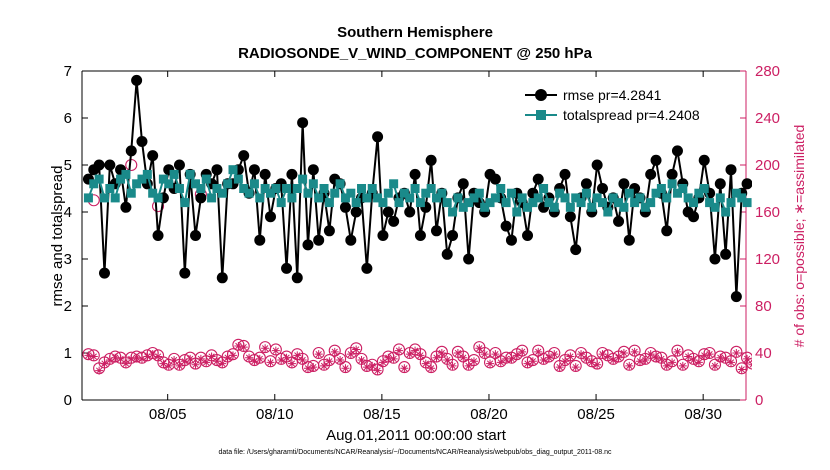 The width and height of the screenshot is (830, 470). Describe the element at coordinates (415, 53) in the screenshot. I see `chart-subtitle: RADIOSONDE_V_WIND_COMPONENT @ 250 hPa` at that location.